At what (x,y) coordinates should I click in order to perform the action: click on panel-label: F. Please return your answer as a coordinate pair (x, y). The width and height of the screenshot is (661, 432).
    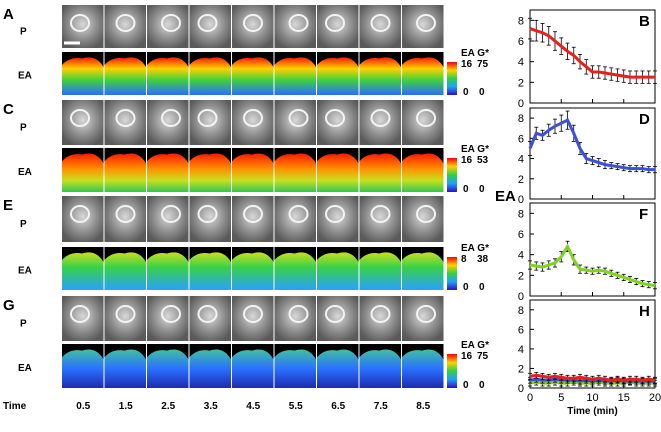
    Looking at the image, I should click on (643, 214).